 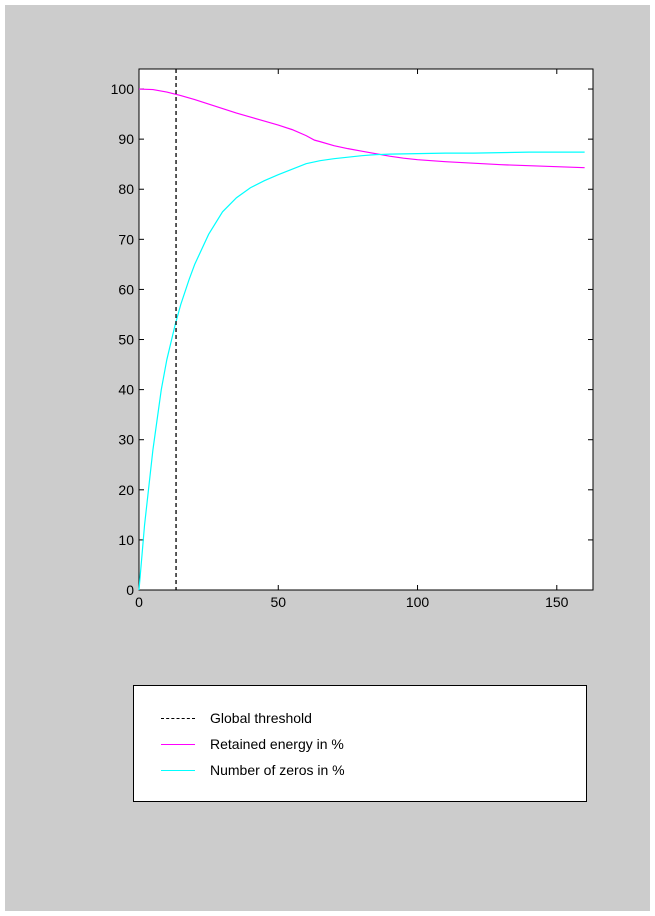 I want to click on legend-swatch-zeros, so click(x=178, y=770).